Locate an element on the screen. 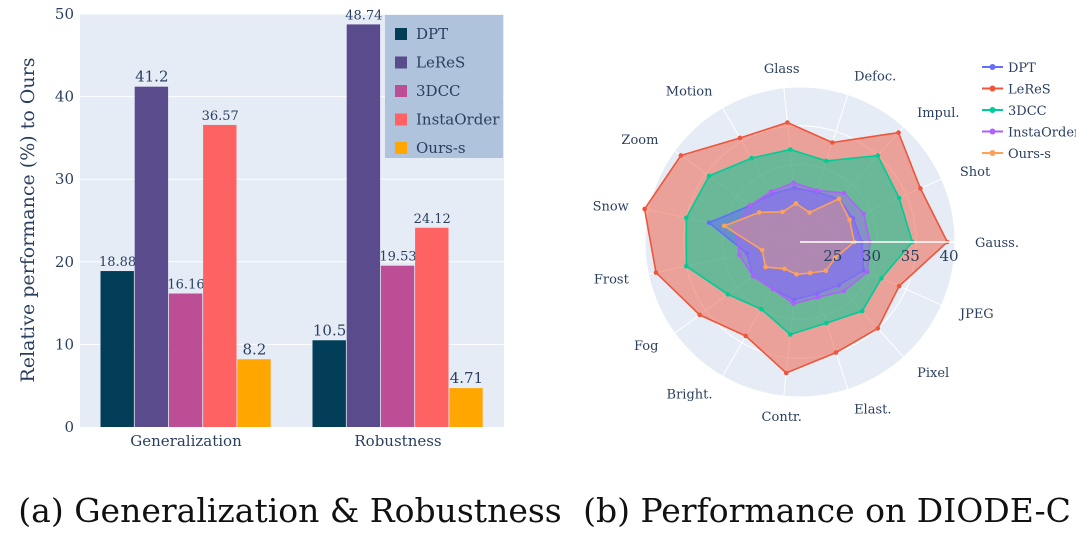 The height and width of the screenshot is (560, 1076). bar-ours-s-robustness is located at coordinates (466, 407).